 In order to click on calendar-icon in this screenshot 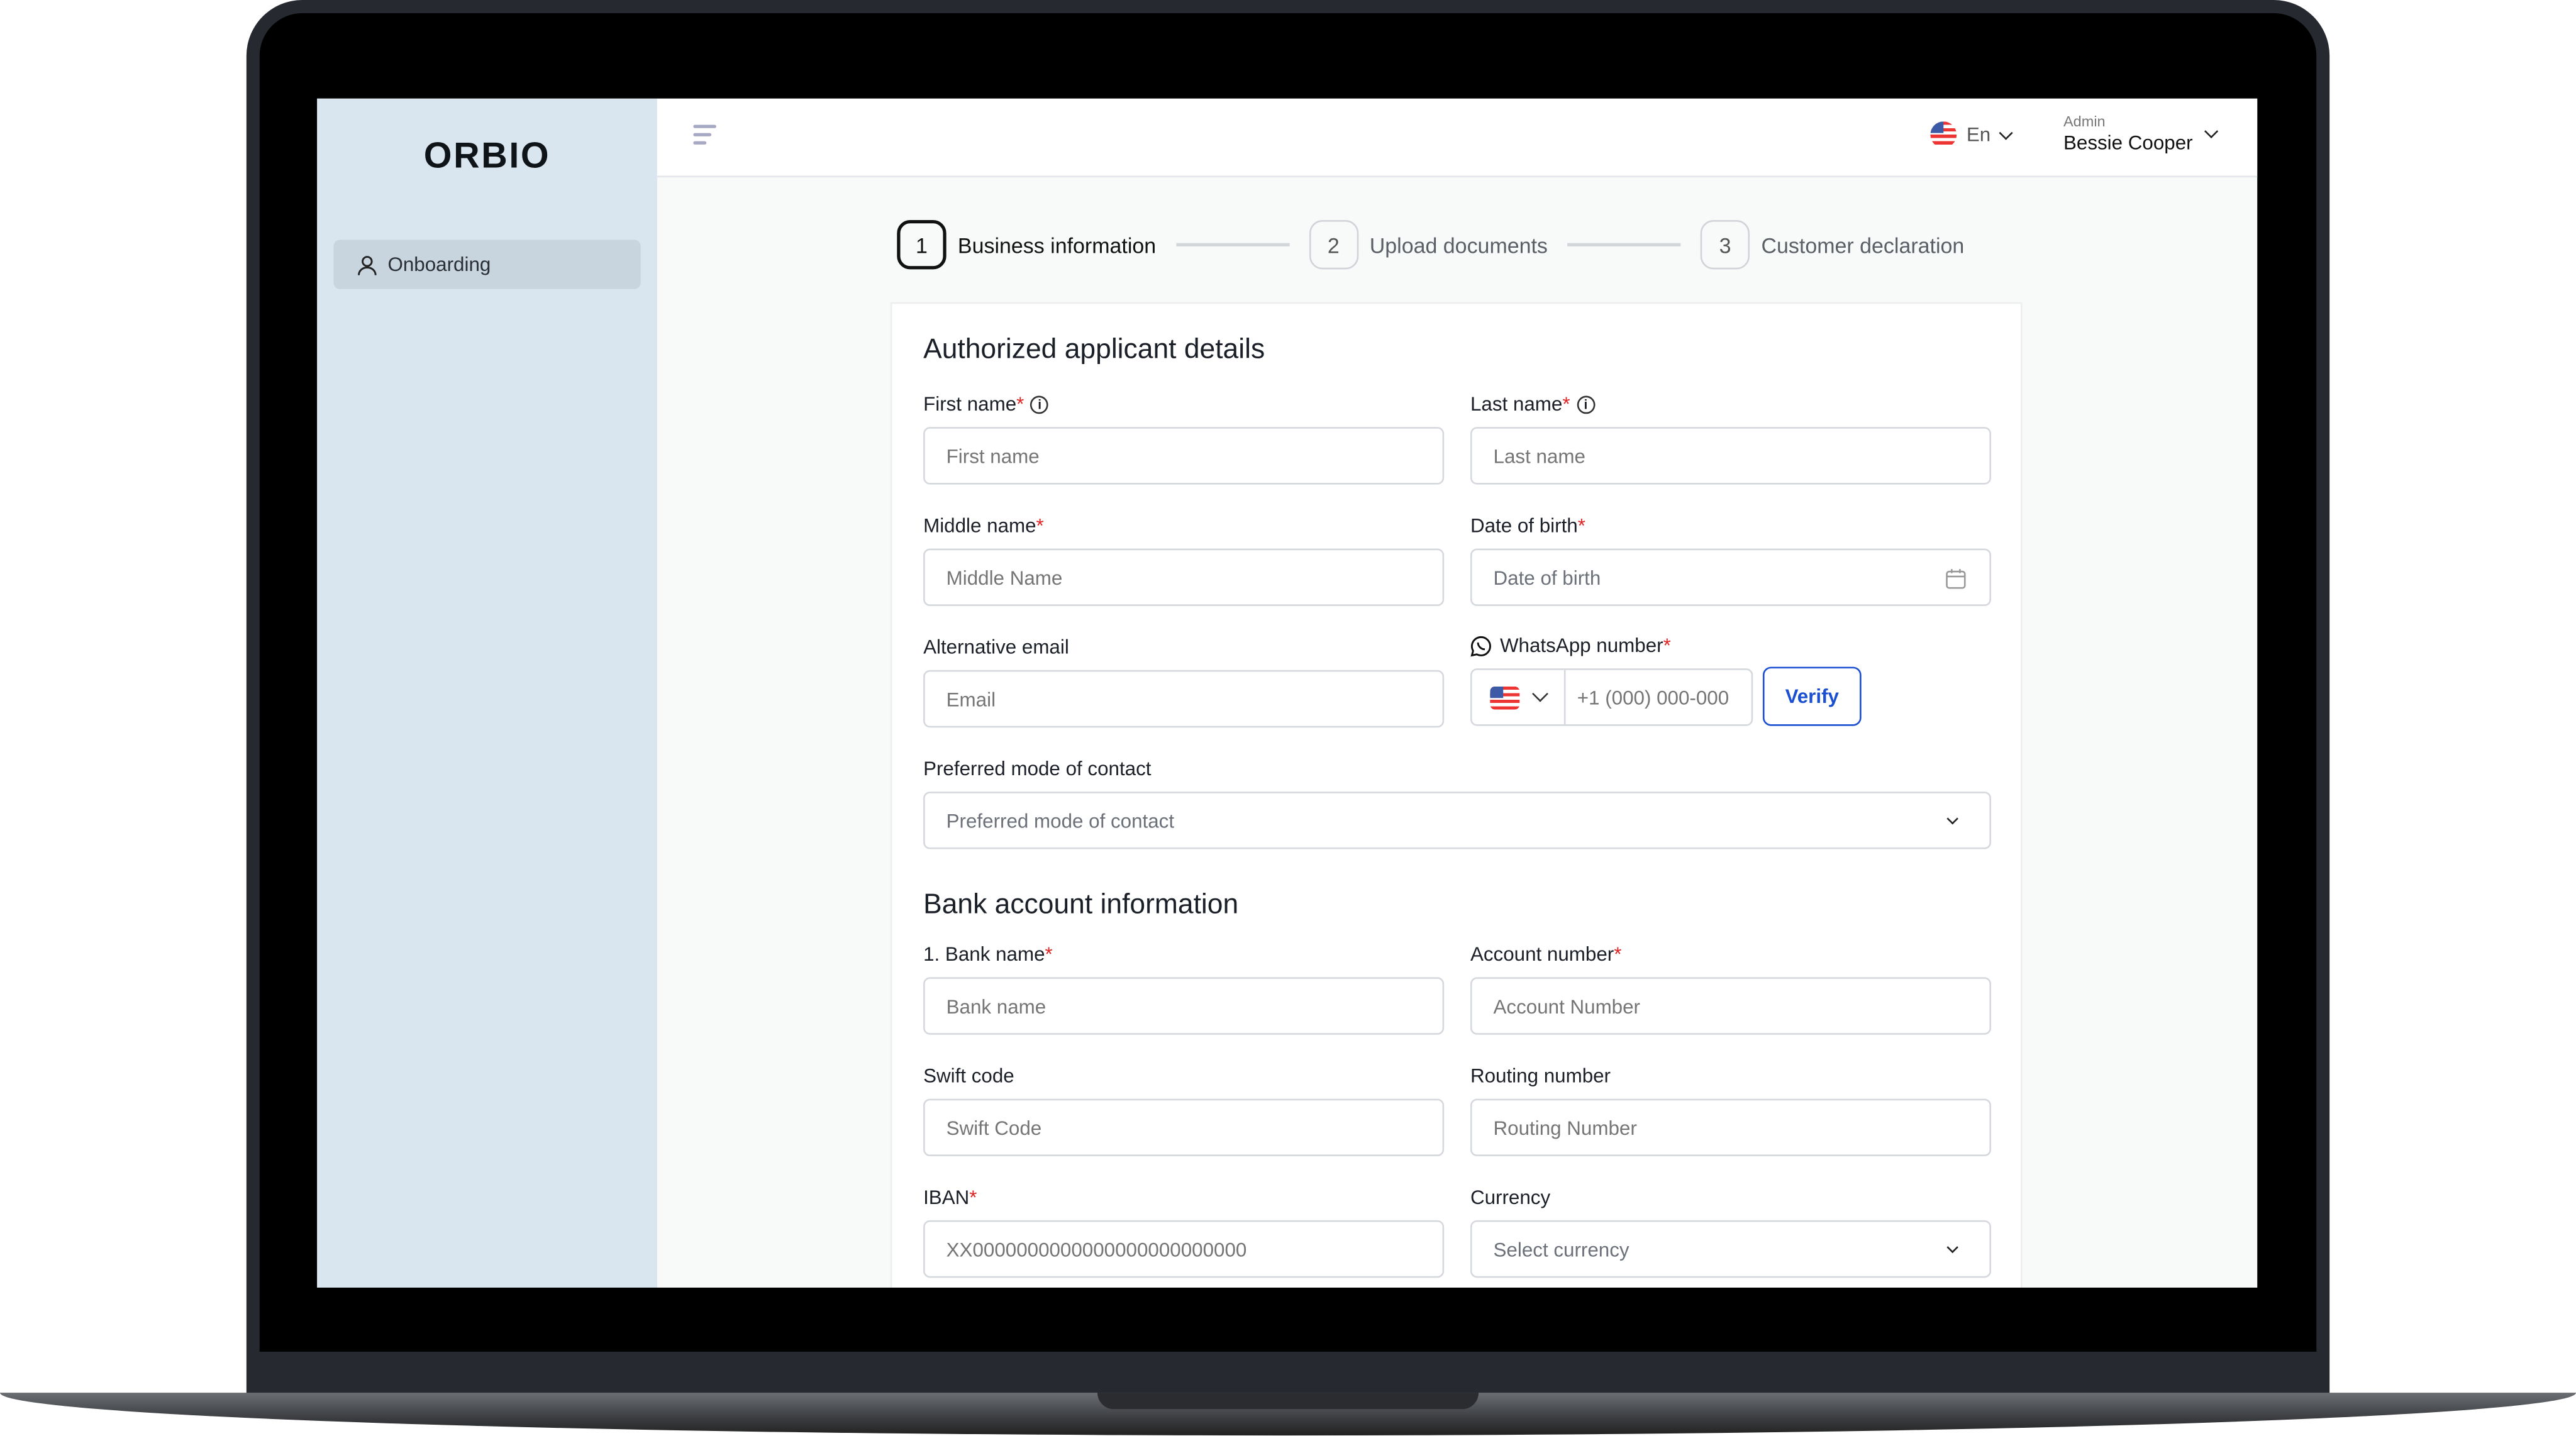, I will do `click(1956, 579)`.